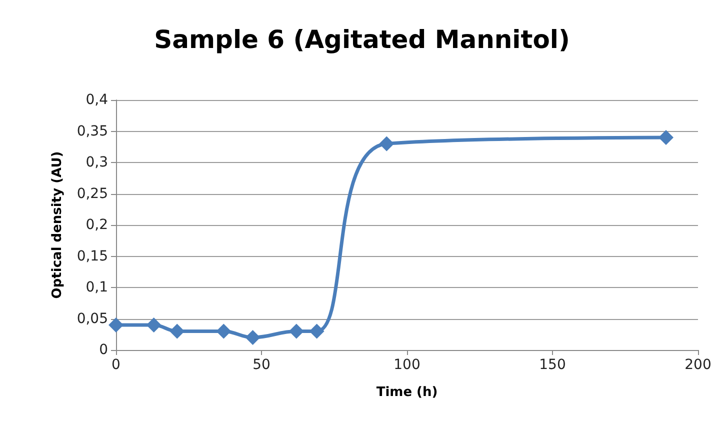 The height and width of the screenshot is (439, 724). Describe the element at coordinates (92, 318) in the screenshot. I see `y-tick-label: 0,05` at that location.